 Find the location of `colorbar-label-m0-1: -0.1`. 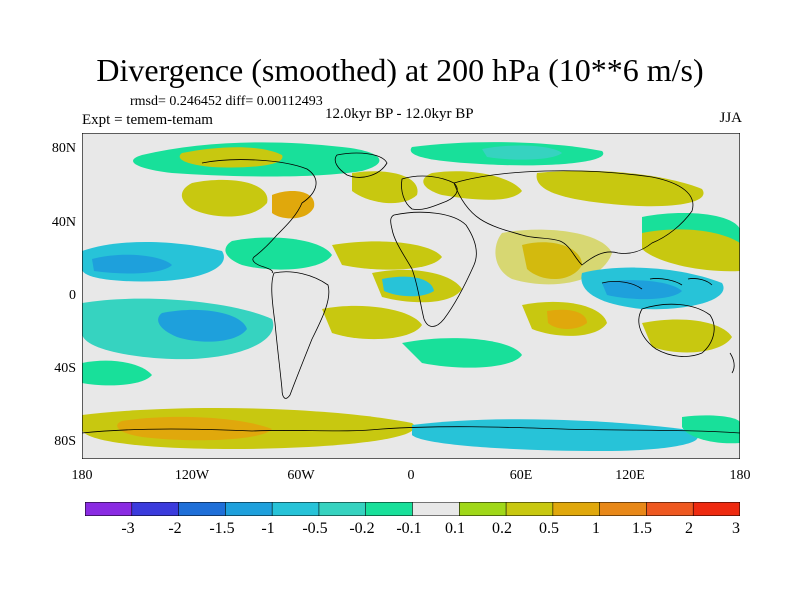

colorbar-label-m0-1: -0.1 is located at coordinates (409, 528).